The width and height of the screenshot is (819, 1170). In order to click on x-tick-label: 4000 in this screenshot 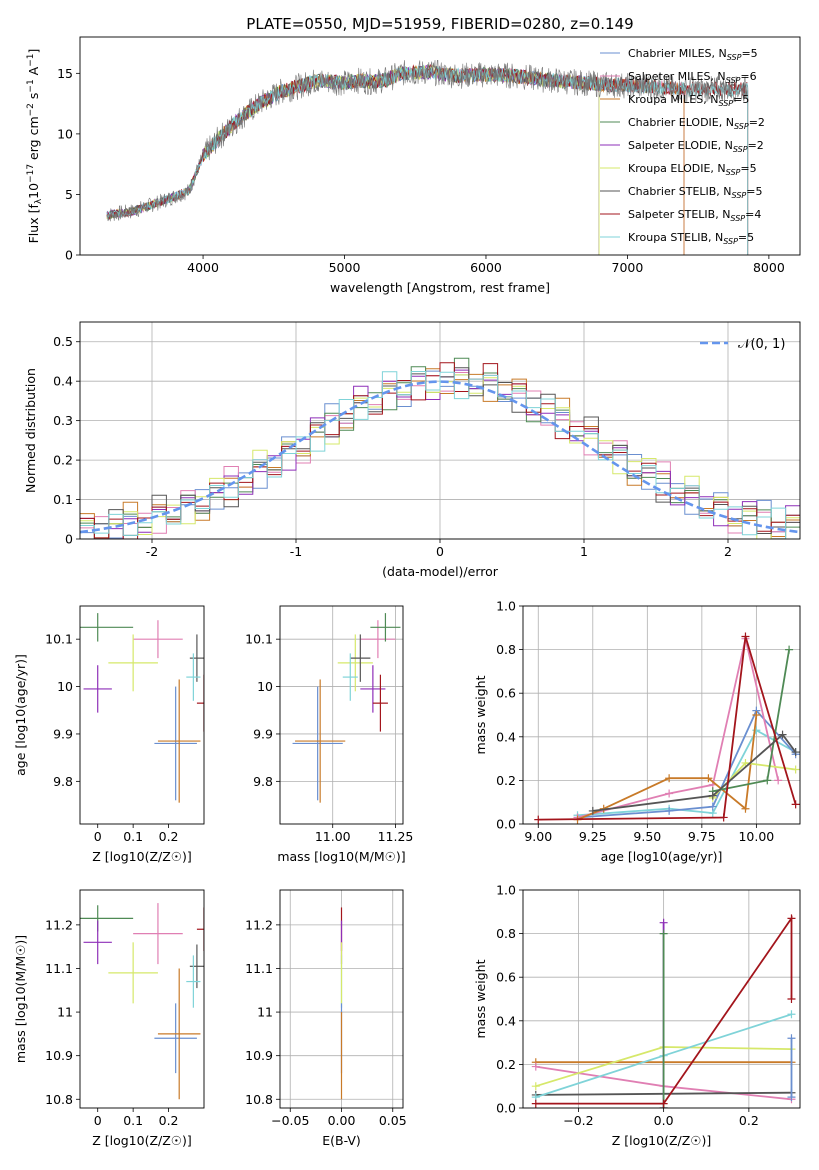, I will do `click(203, 267)`.